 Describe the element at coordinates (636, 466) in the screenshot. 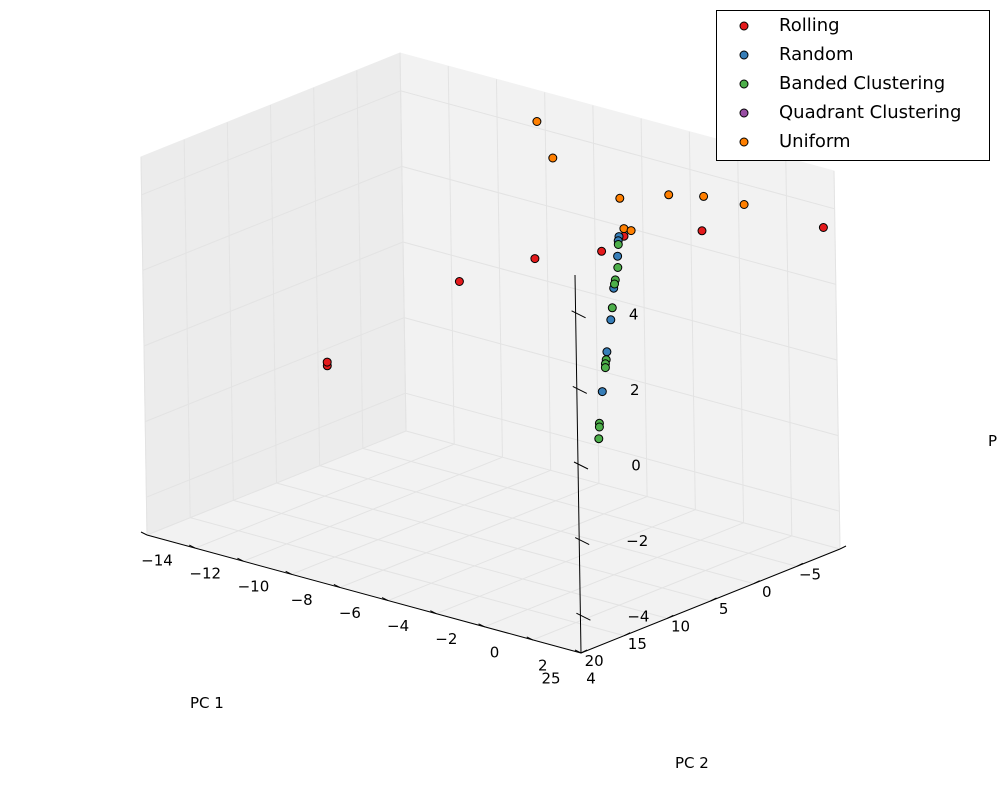

I see `z-tick-label: 0` at that location.